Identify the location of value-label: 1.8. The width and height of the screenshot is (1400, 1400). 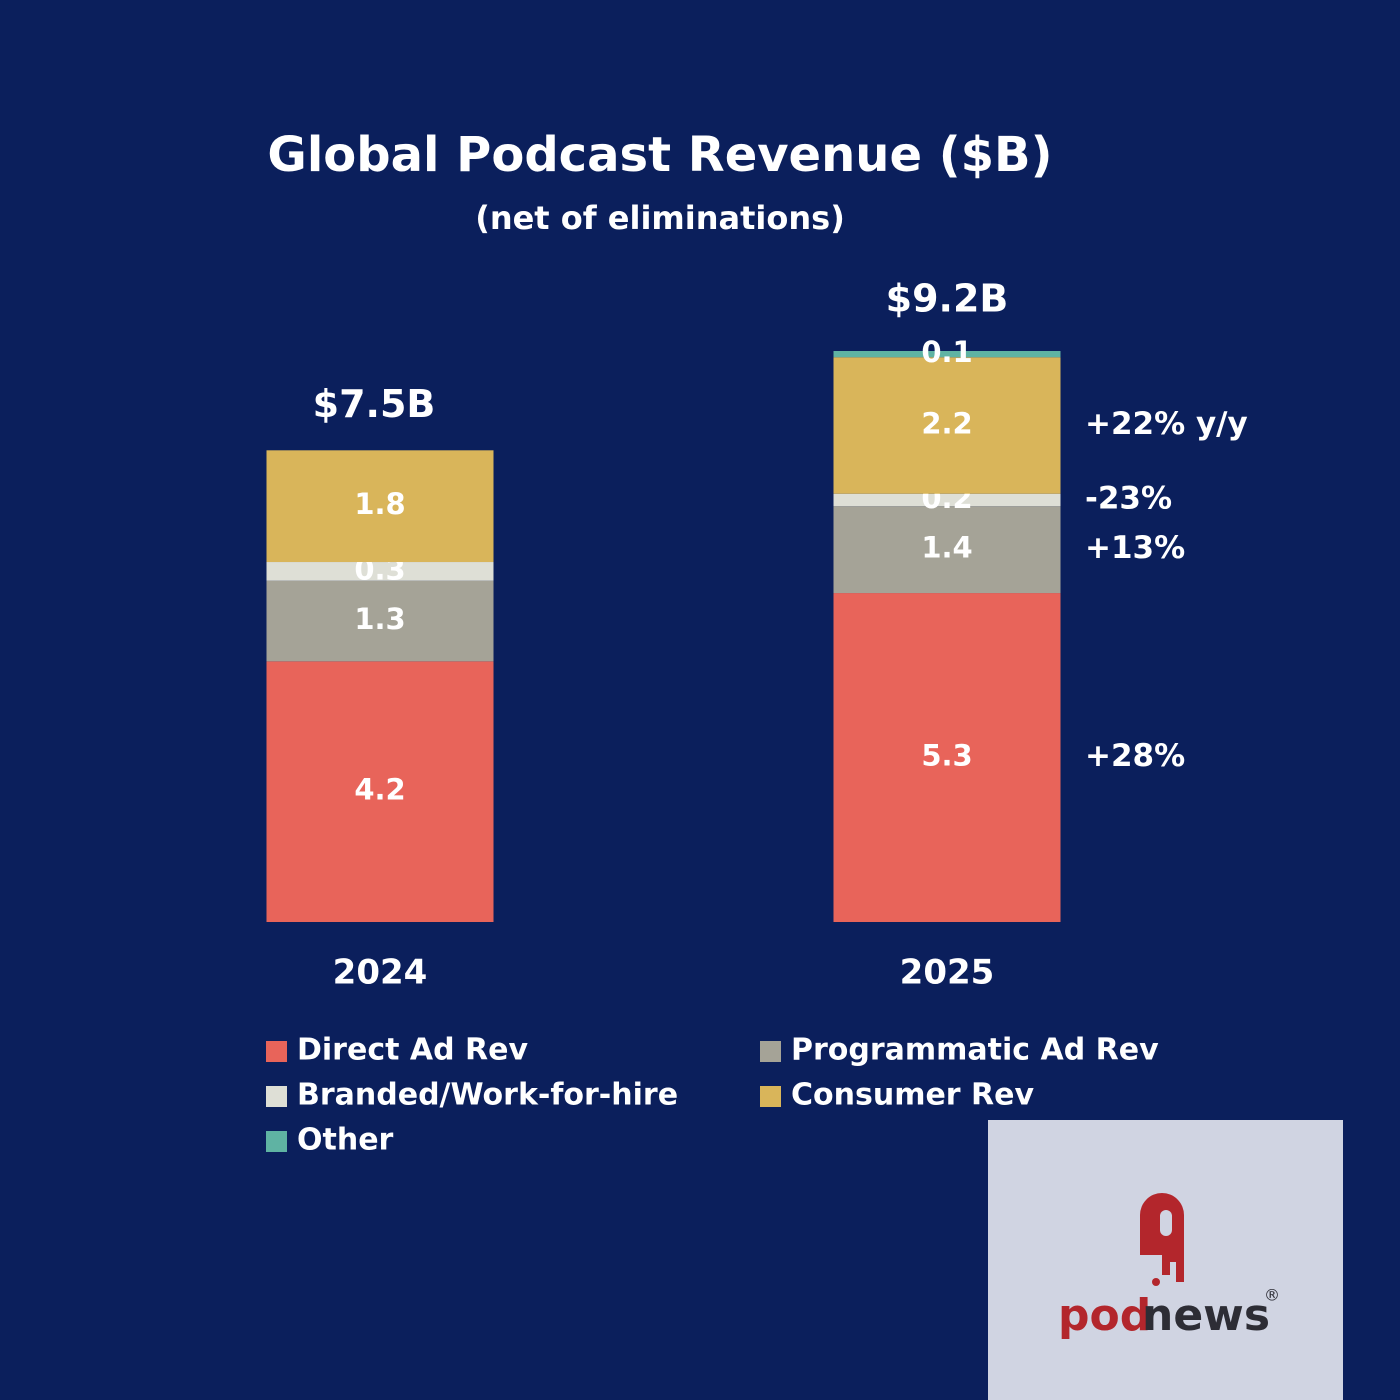
(379, 504).